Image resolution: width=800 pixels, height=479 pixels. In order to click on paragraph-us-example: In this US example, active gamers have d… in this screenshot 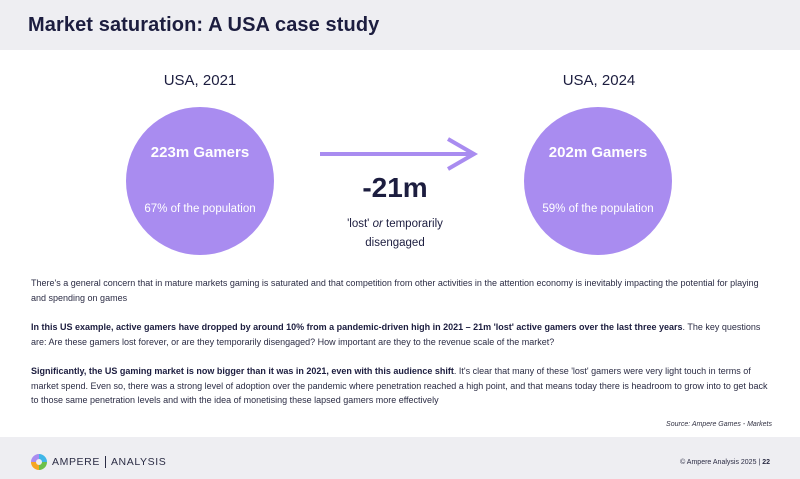, I will do `click(396, 334)`.